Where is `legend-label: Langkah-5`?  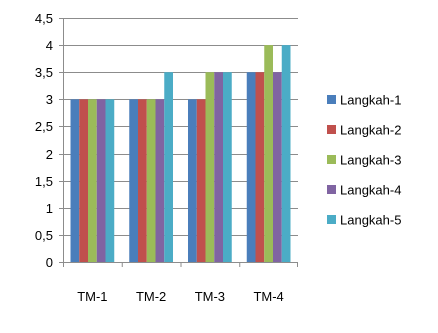 legend-label: Langkah-5 is located at coordinates (370, 220).